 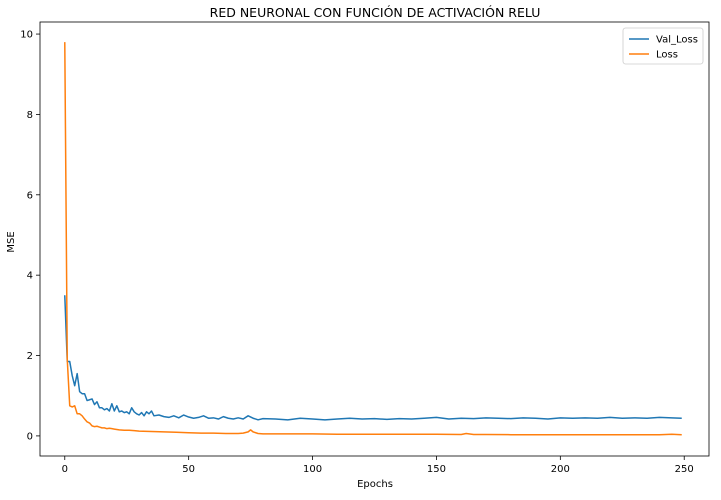 I want to click on x-tick-label: 200, so click(x=560, y=469).